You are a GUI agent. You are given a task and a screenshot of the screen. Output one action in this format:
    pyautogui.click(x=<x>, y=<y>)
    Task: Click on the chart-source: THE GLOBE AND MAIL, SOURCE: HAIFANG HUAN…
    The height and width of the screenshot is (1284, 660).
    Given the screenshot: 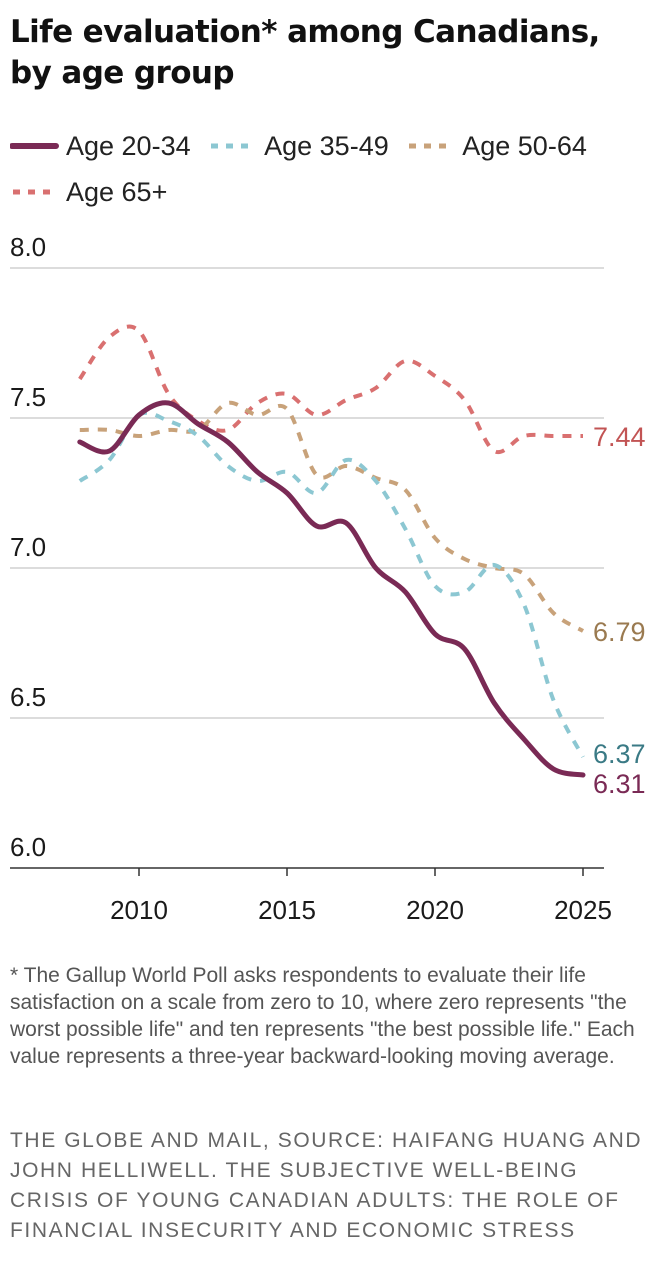 What is the action you would take?
    pyautogui.click(x=326, y=1185)
    